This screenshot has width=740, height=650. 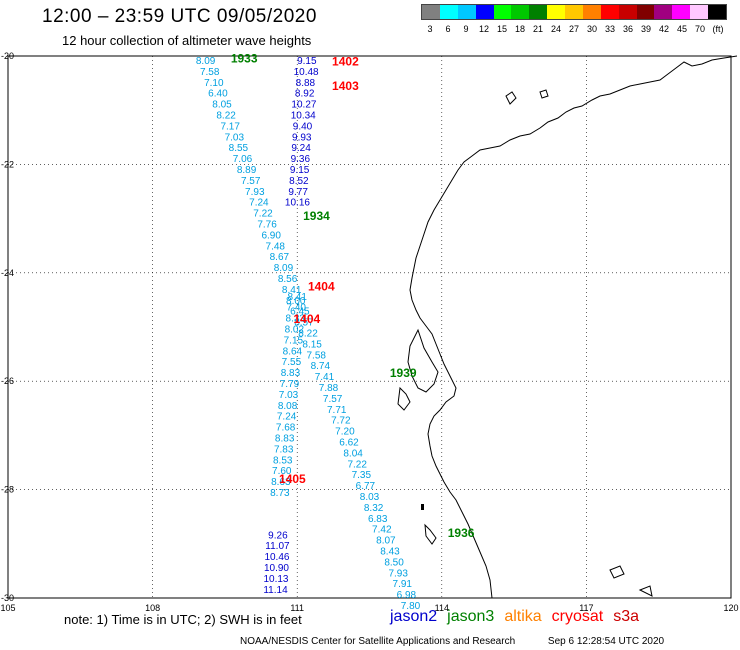 I want to click on wave-height-value: 10.48, so click(x=306, y=72).